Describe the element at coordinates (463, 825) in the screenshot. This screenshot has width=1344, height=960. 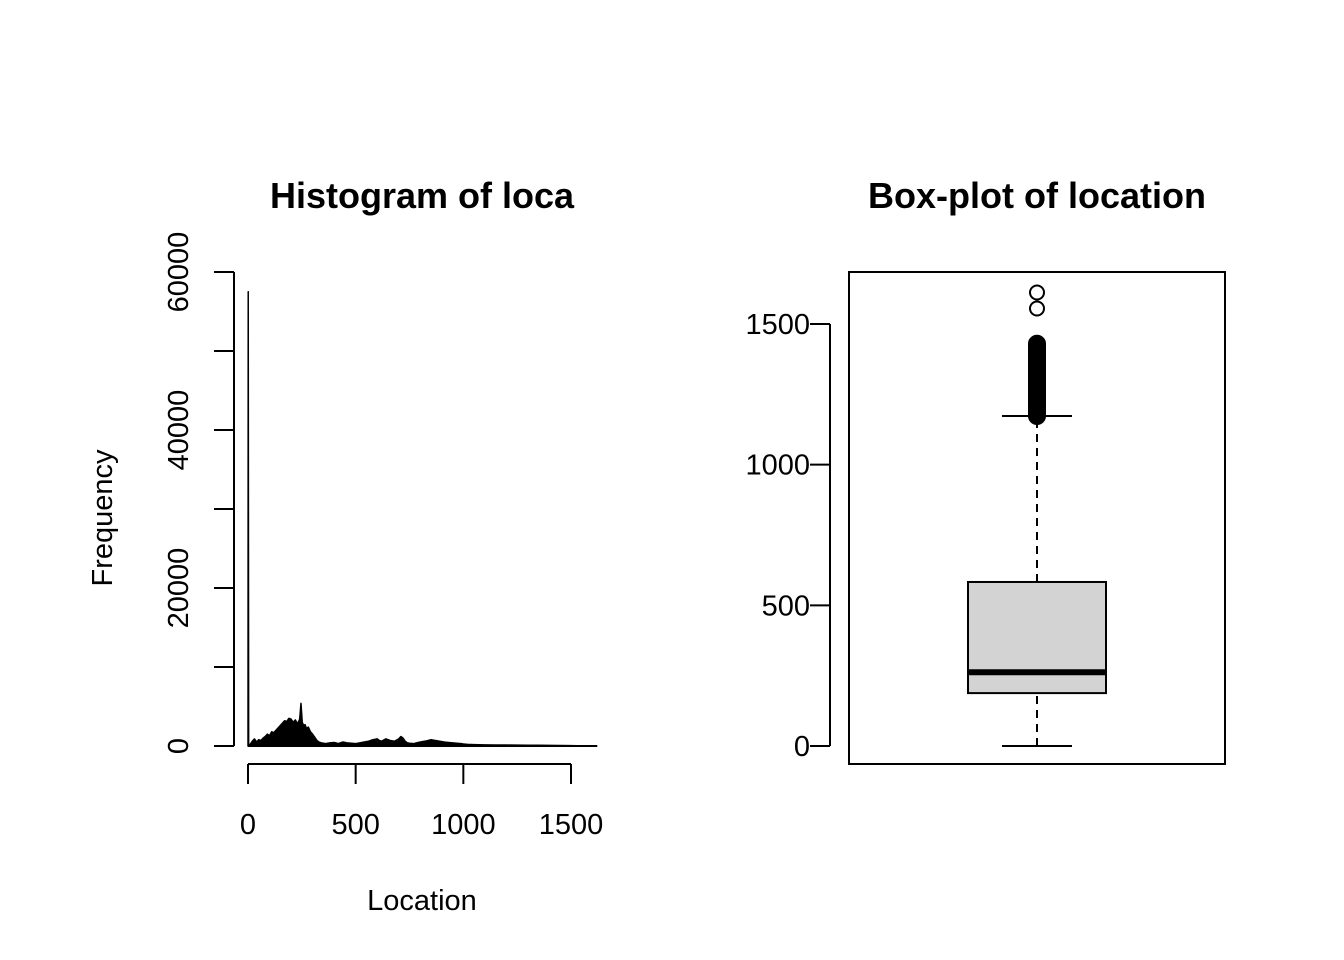
I see `histogram-x-tick-label: 1000` at that location.